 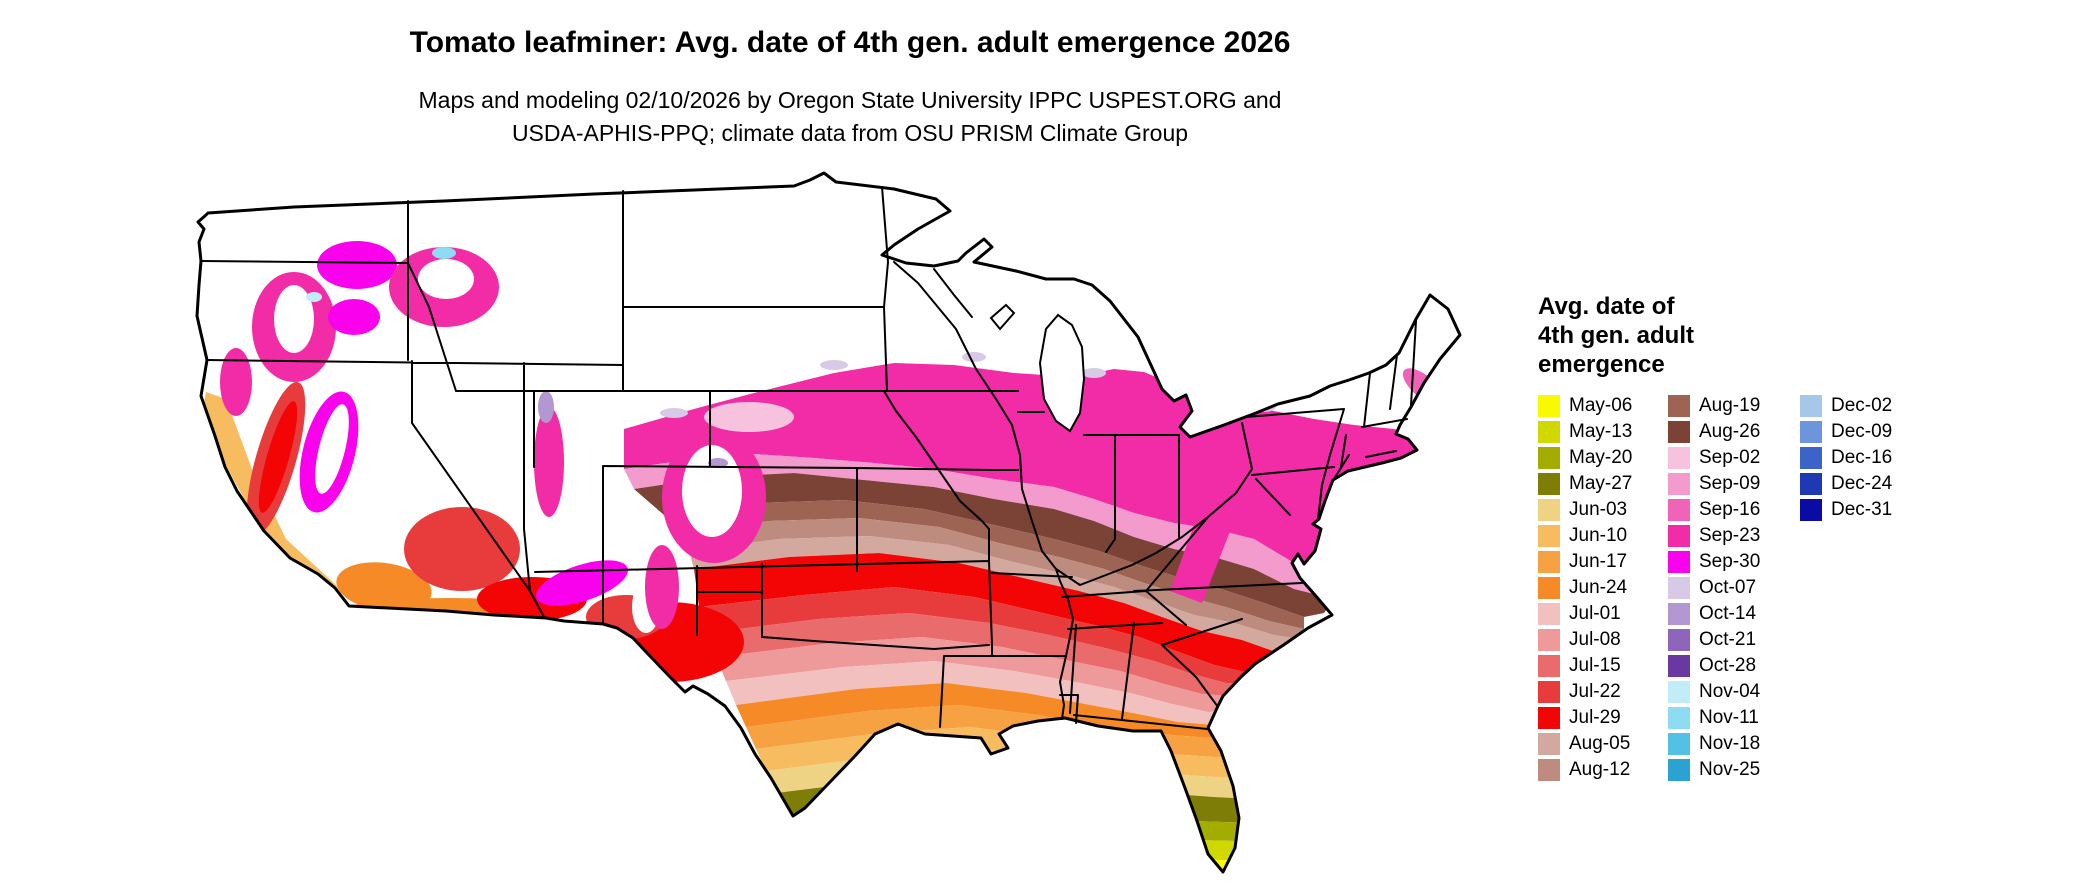 What do you see at coordinates (1002, 317) in the screenshot?
I see `green-bay` at bounding box center [1002, 317].